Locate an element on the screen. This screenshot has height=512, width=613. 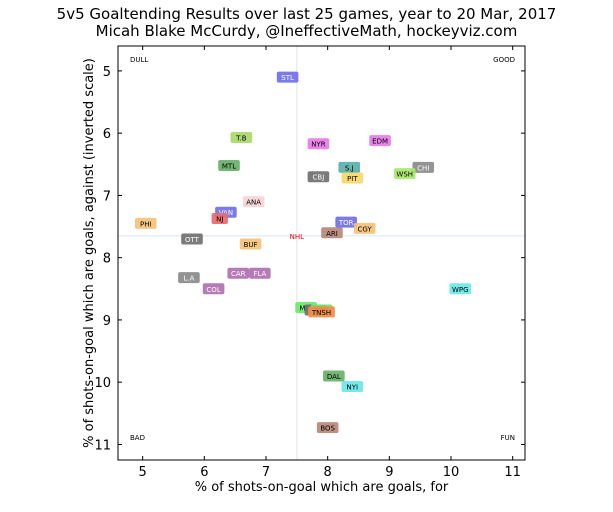
team-point-edm: EDM is located at coordinates (380, 141).